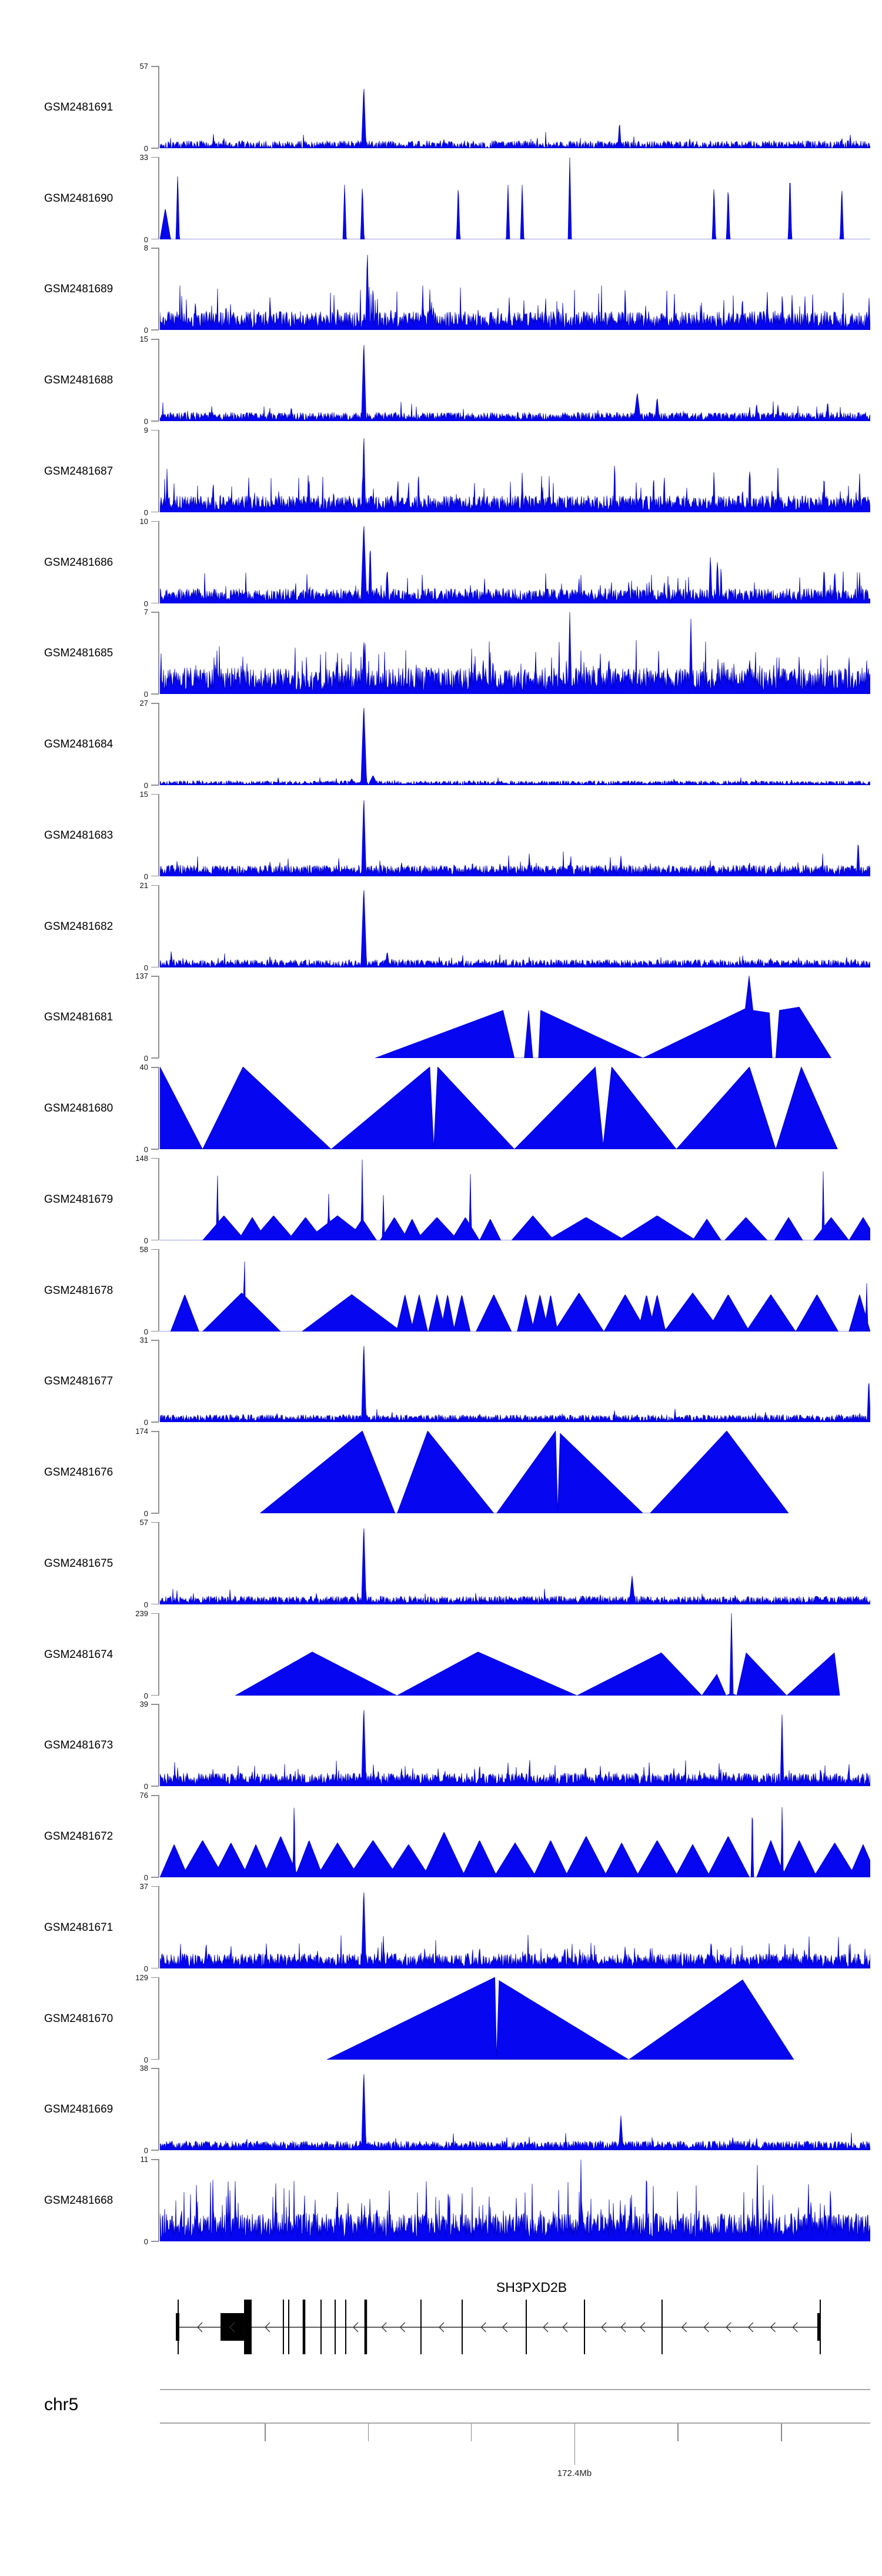 The width and height of the screenshot is (882, 2576). What do you see at coordinates (441, 2020) in the screenshot?
I see `track-row: GSM2481670 129 0` at bounding box center [441, 2020].